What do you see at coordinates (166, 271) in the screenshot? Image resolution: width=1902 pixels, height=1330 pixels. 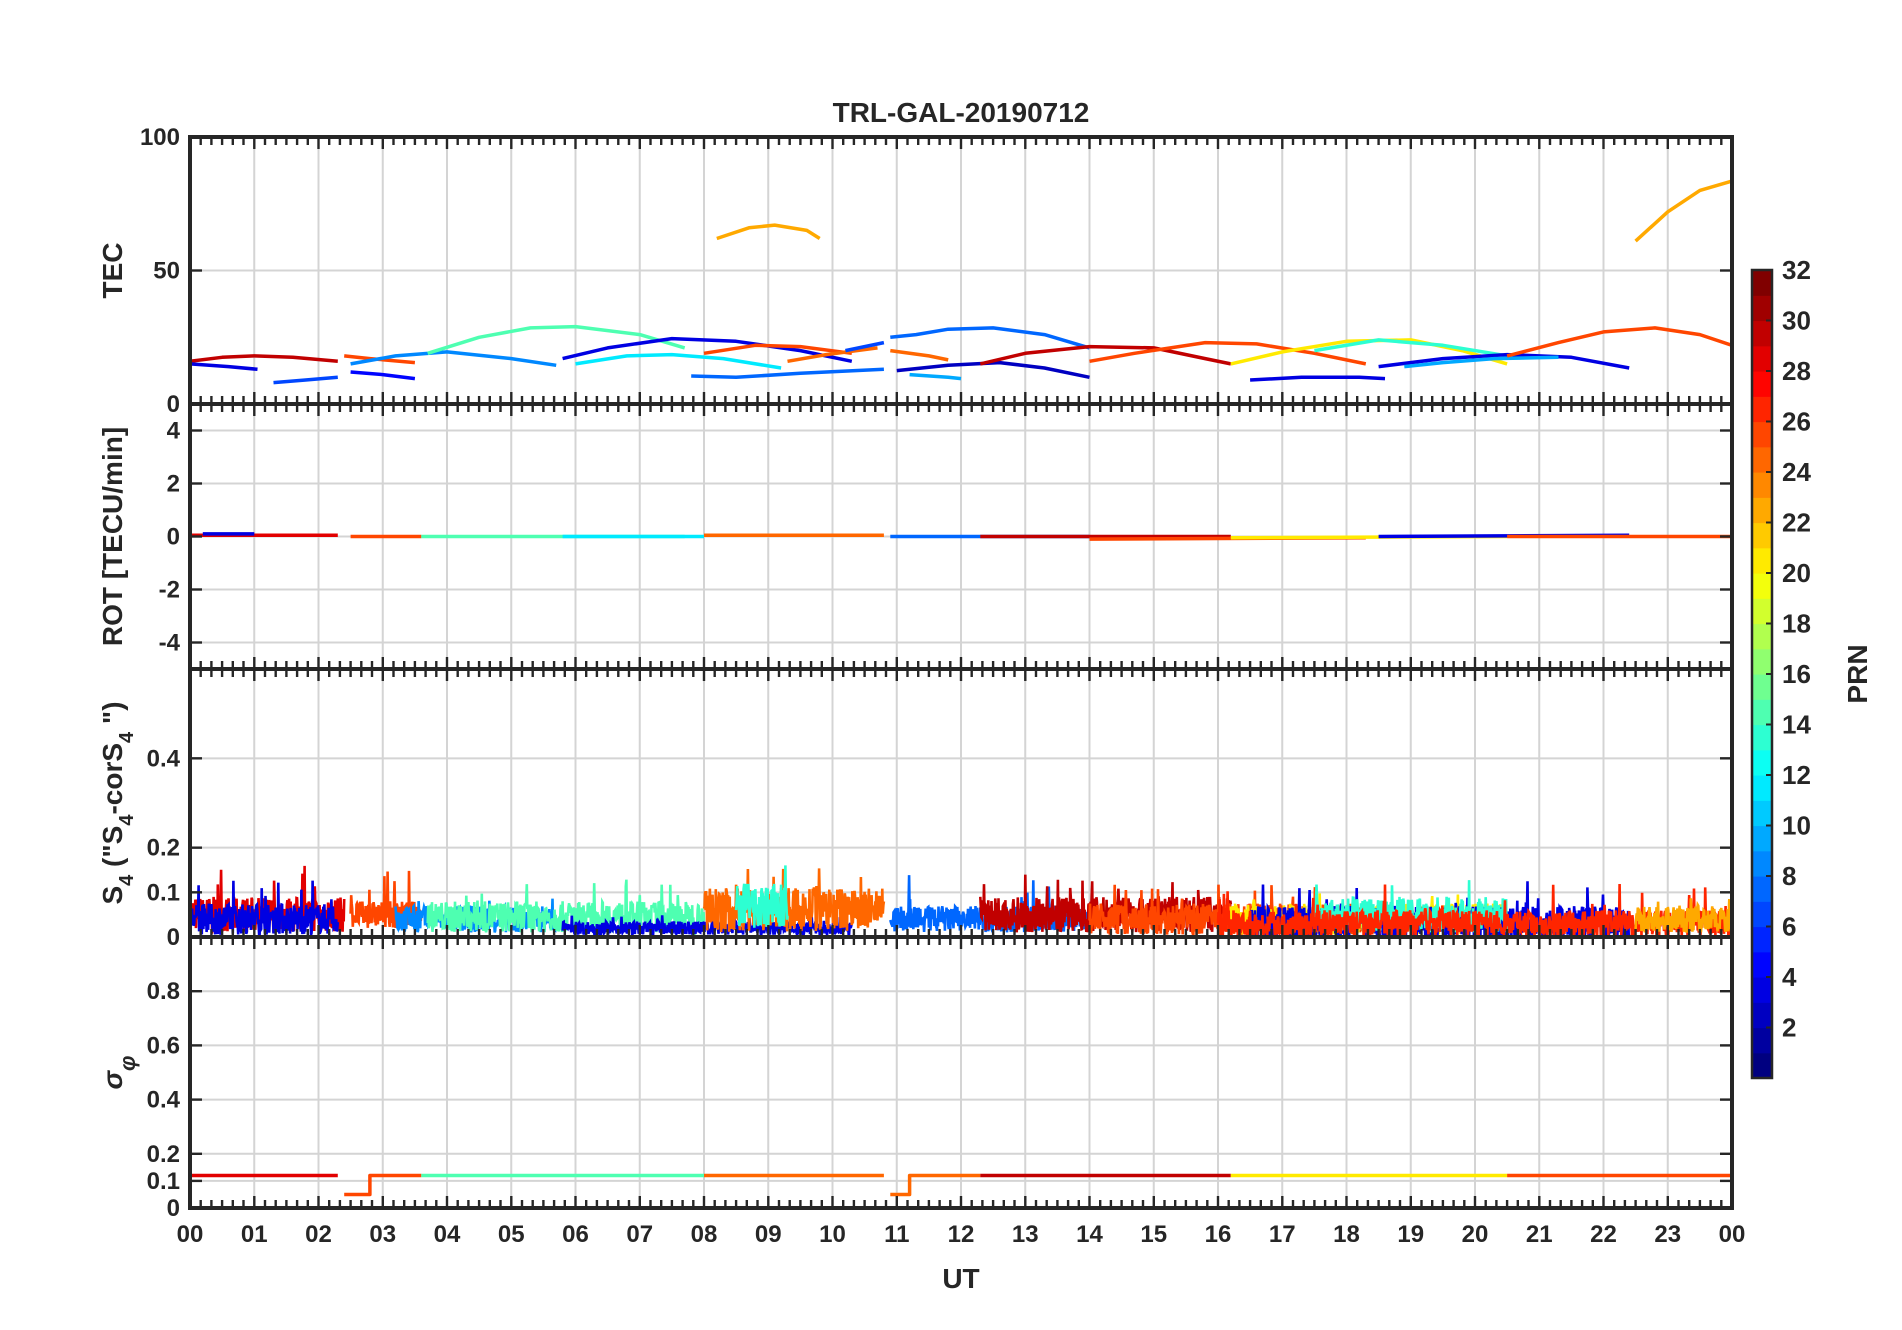 I see `y-tick-label: 50` at bounding box center [166, 271].